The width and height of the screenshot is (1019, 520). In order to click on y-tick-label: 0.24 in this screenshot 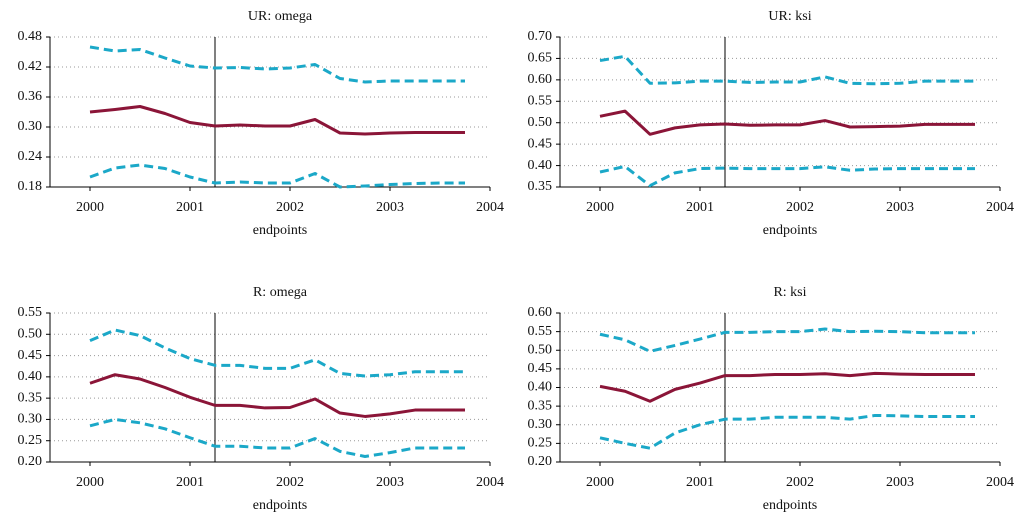, I will do `click(30, 156)`.